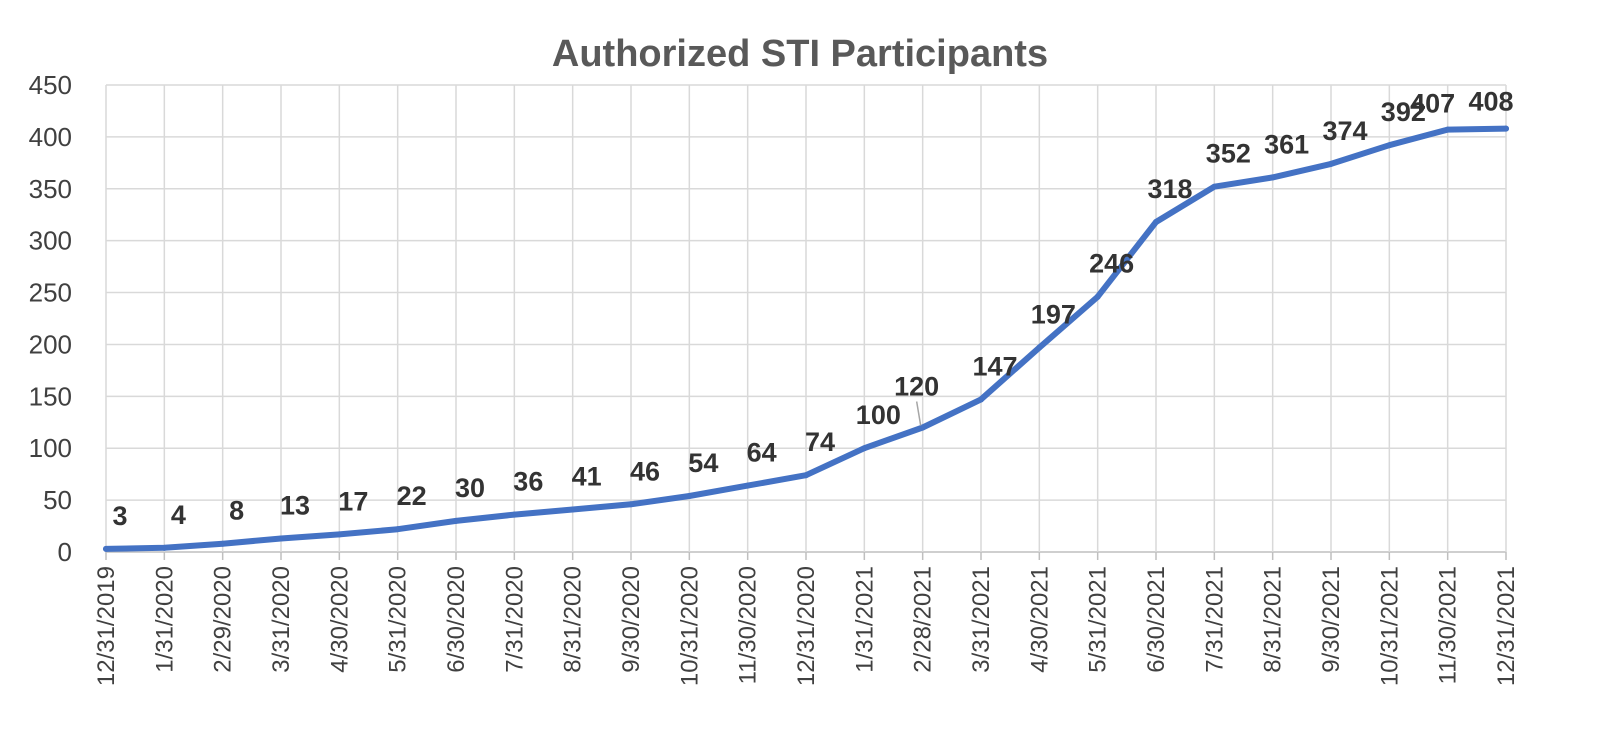 This screenshot has width=1600, height=736. What do you see at coordinates (1273, 619) in the screenshot?
I see `x-tick-label: 8/31/2021` at bounding box center [1273, 619].